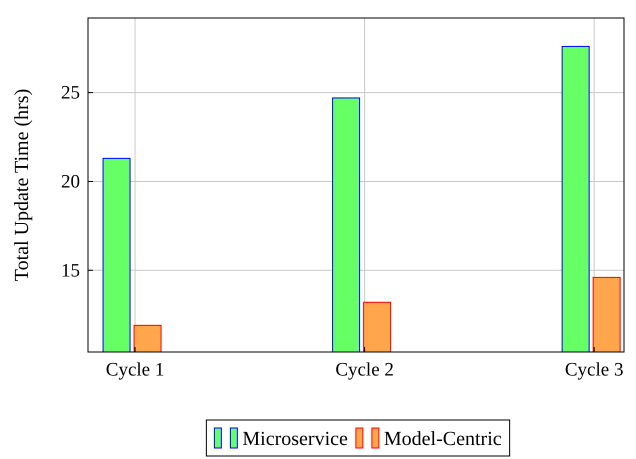 The image size is (636, 459). What do you see at coordinates (70, 93) in the screenshot?
I see `y-tick-label: 25` at bounding box center [70, 93].